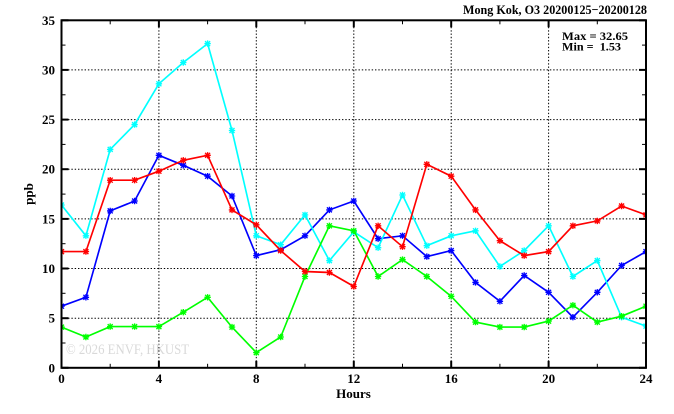 The height and width of the screenshot is (414, 674). What do you see at coordinates (48, 69) in the screenshot?
I see `svg-text: 30` at bounding box center [48, 69].